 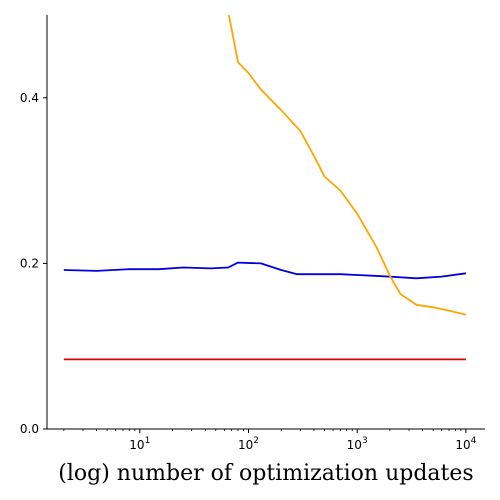 What do you see at coordinates (29, 429) in the screenshot?
I see `y-tick-label: 0.0` at bounding box center [29, 429].